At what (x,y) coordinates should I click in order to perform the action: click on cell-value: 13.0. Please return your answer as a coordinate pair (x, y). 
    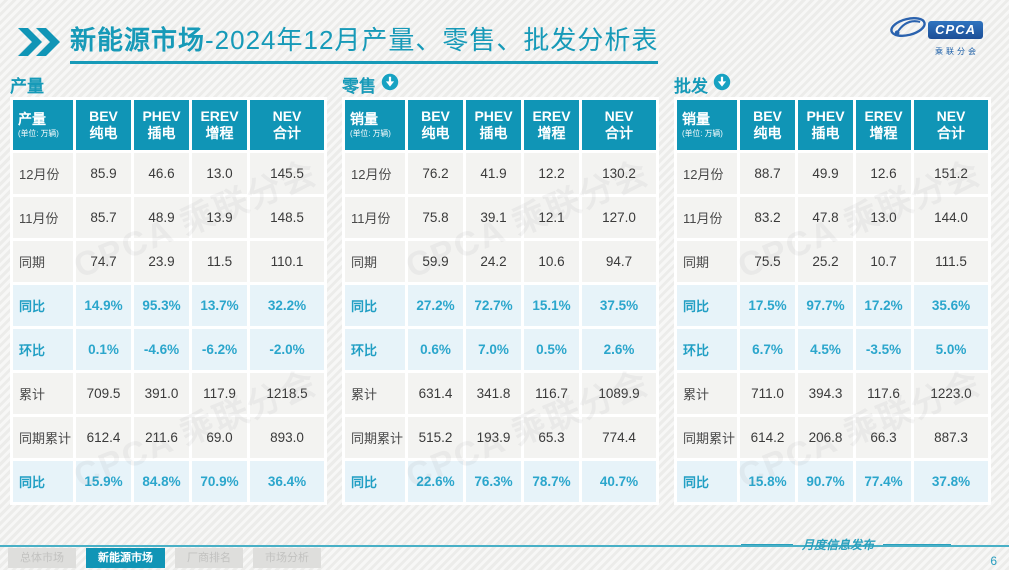
    Looking at the image, I should click on (219, 173).